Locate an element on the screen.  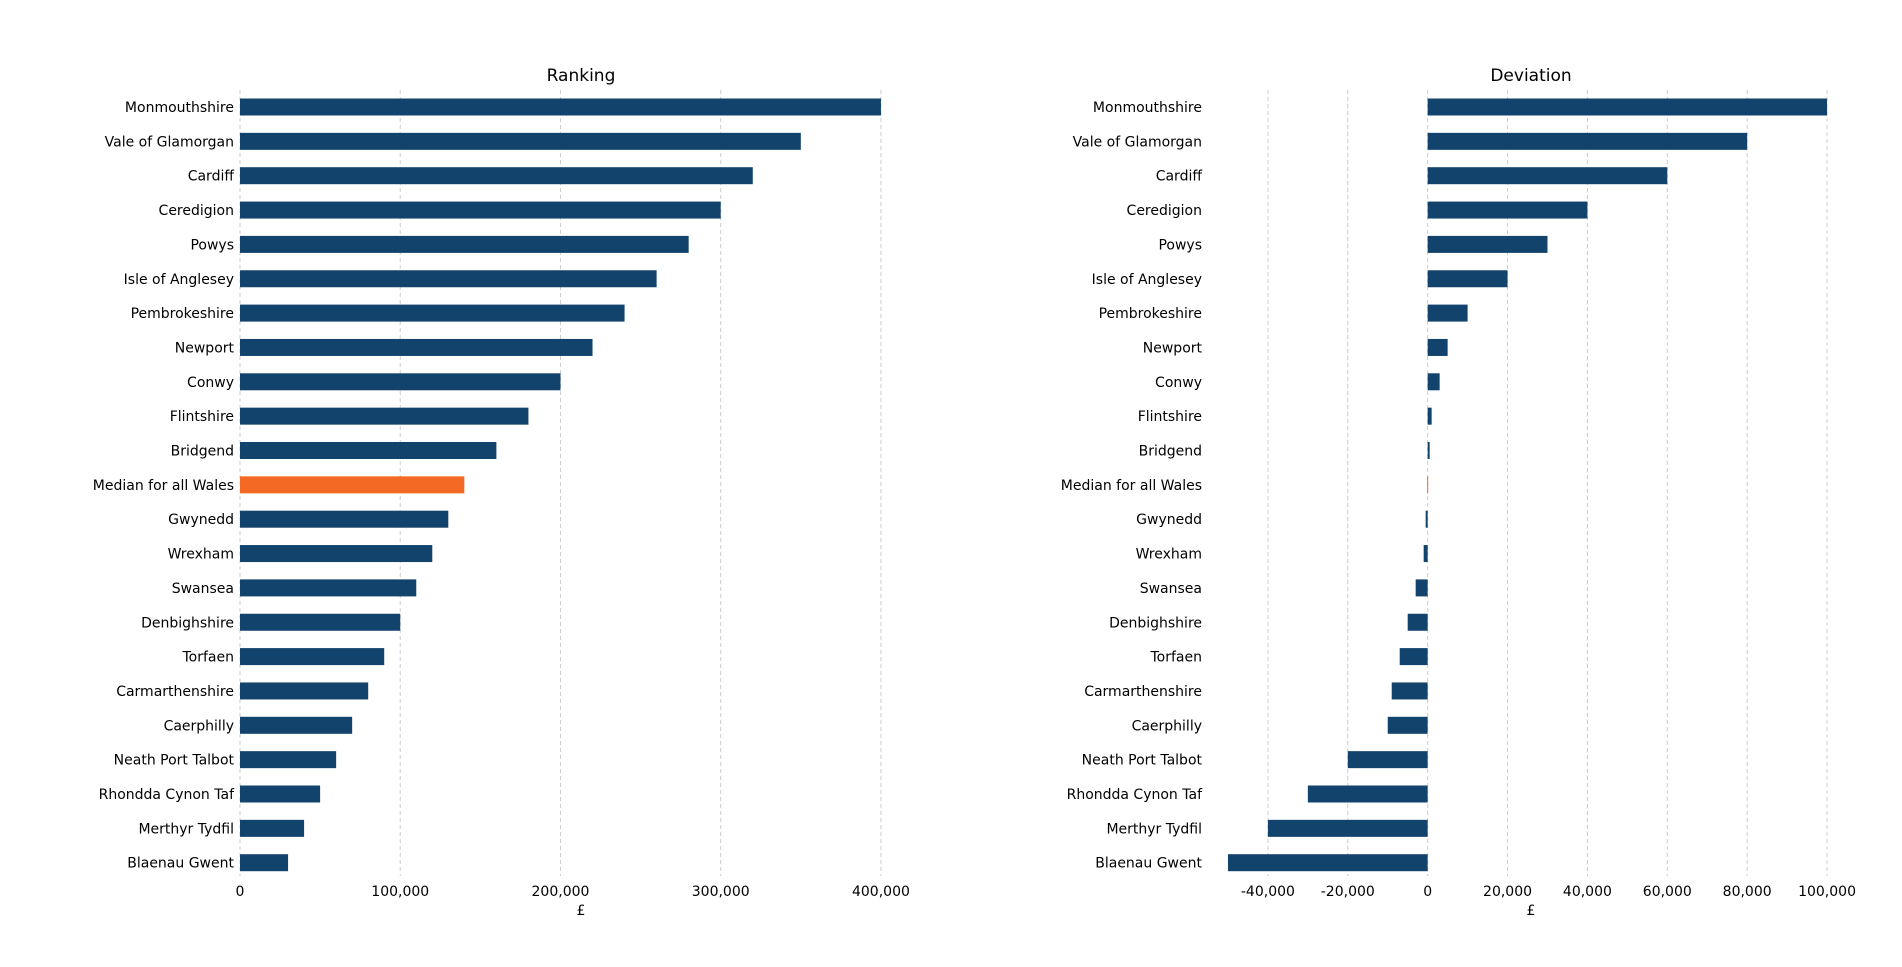
ranking-x-tick-label: 400,000 is located at coordinates (881, 892).